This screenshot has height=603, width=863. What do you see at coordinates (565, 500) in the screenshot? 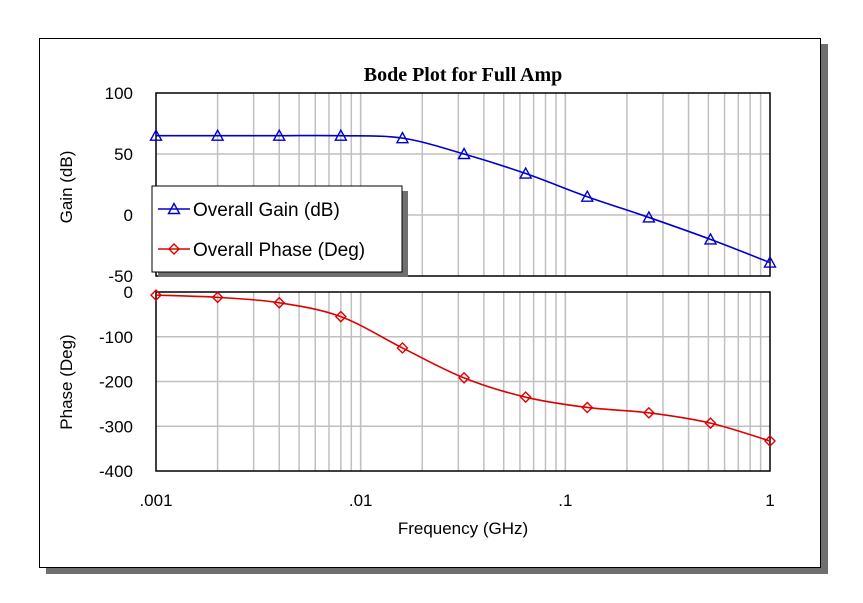
I see `x-tick-label: .1` at bounding box center [565, 500].